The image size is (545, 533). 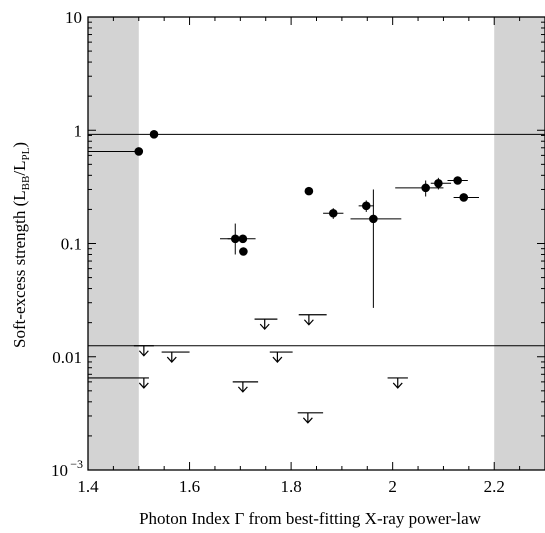 I want to click on x-tick-label: 1.8, so click(x=290, y=486).